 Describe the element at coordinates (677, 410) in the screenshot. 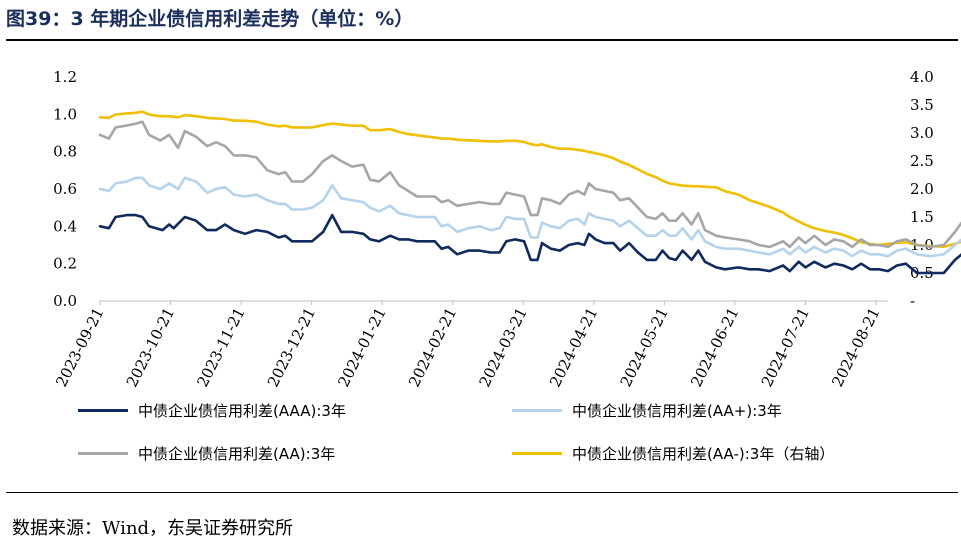

I see `legend-label-aa-plus: 中债企业债信用利差(AA+):3年` at that location.